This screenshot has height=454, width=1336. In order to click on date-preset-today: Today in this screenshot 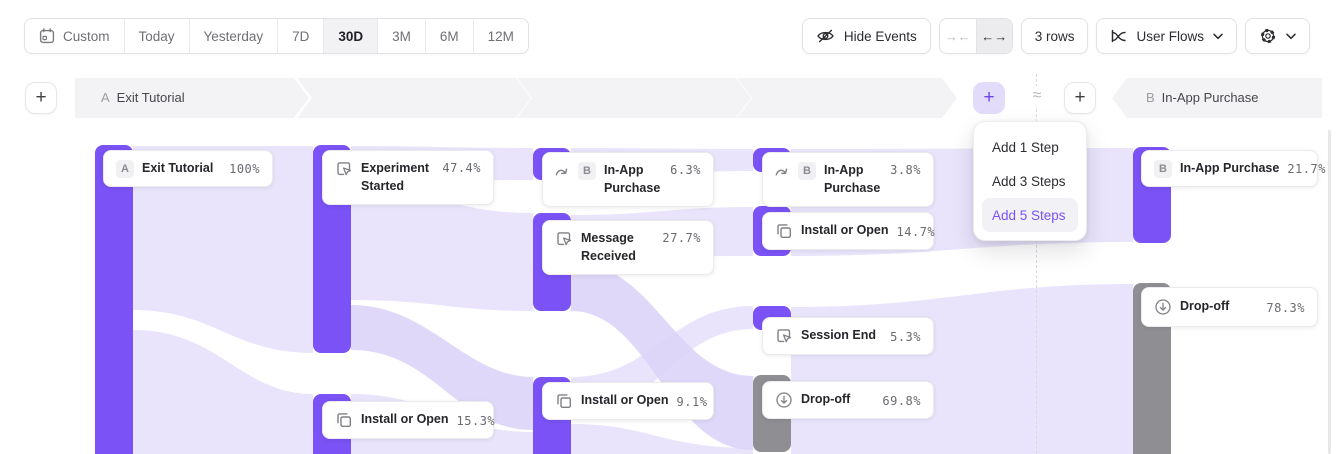, I will do `click(157, 36)`.